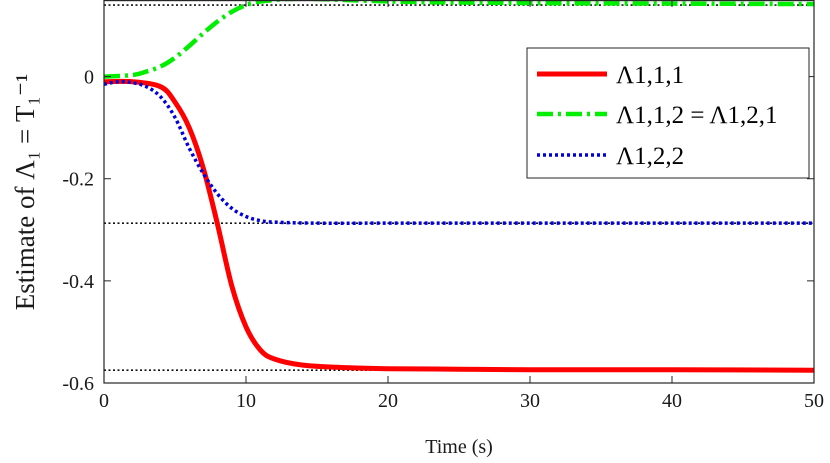 The width and height of the screenshot is (830, 463). Describe the element at coordinates (89, 78) in the screenshot. I see `y-tick-label: 0` at that location.